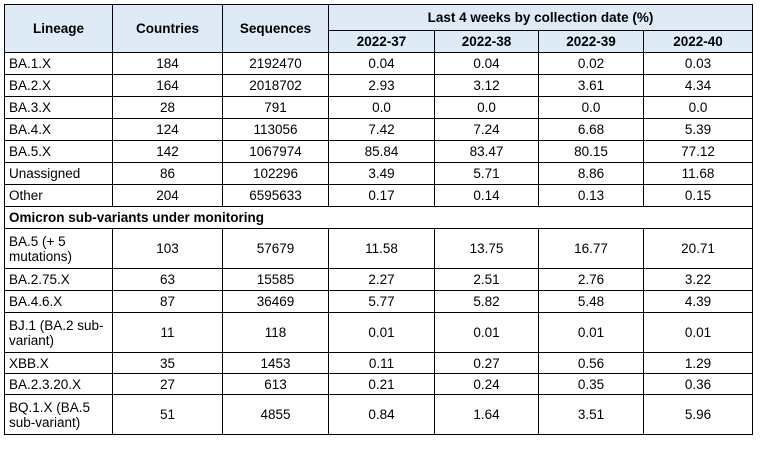  Describe the element at coordinates (591, 63) in the screenshot. I see `cell-week-3: 0.02` at that location.